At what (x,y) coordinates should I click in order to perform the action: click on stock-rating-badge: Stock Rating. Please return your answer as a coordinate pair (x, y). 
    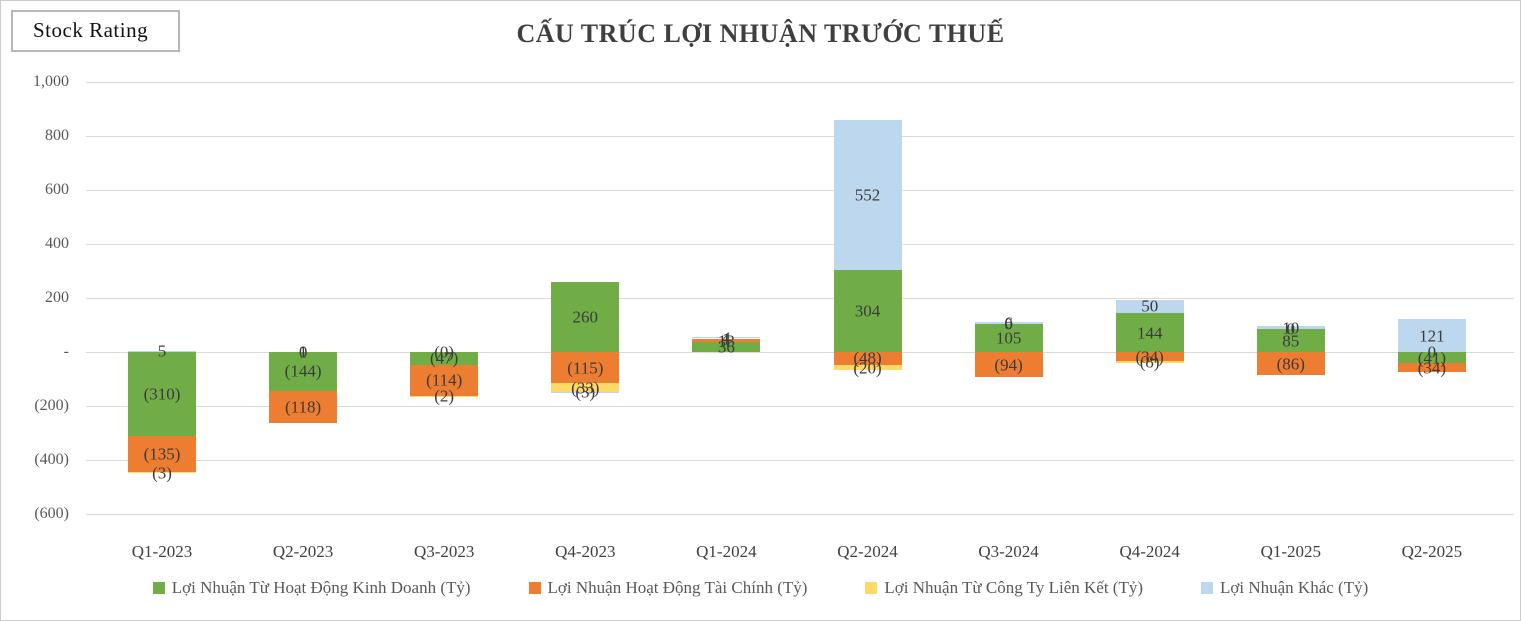
    Looking at the image, I should click on (96, 31).